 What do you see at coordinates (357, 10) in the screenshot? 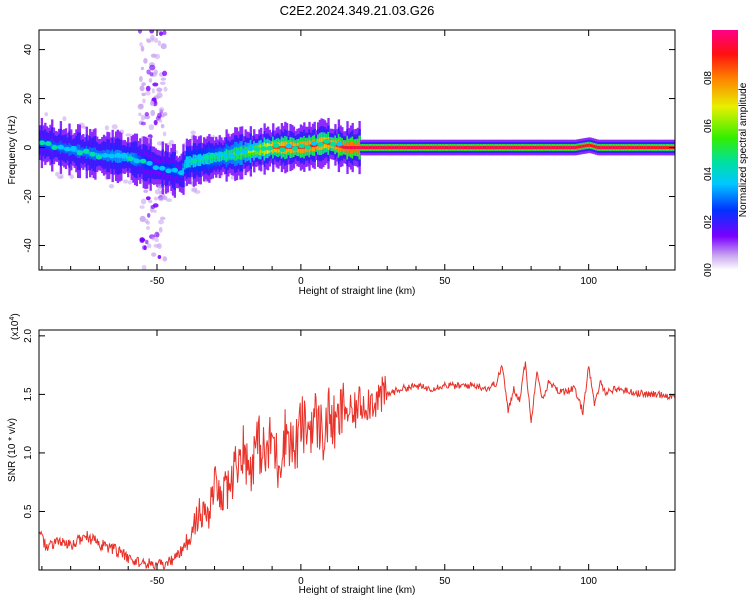
I see `figure-title: C2E2.2024.349.21.03.G26` at bounding box center [357, 10].